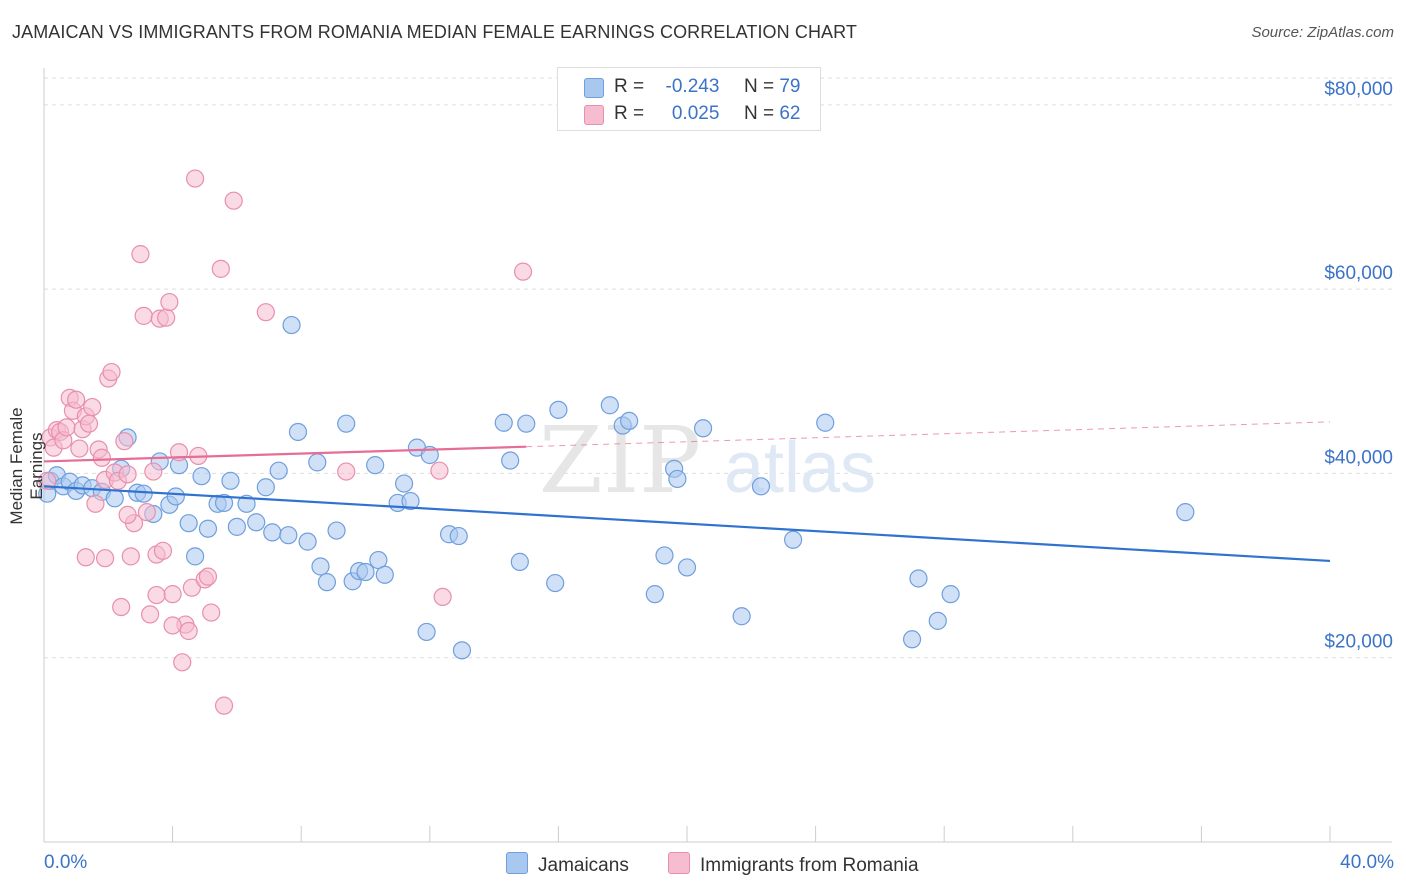 The height and width of the screenshot is (892, 1406). Describe the element at coordinates (517, 863) in the screenshot. I see `bottom-legend-swatch-jamaicans` at that location.